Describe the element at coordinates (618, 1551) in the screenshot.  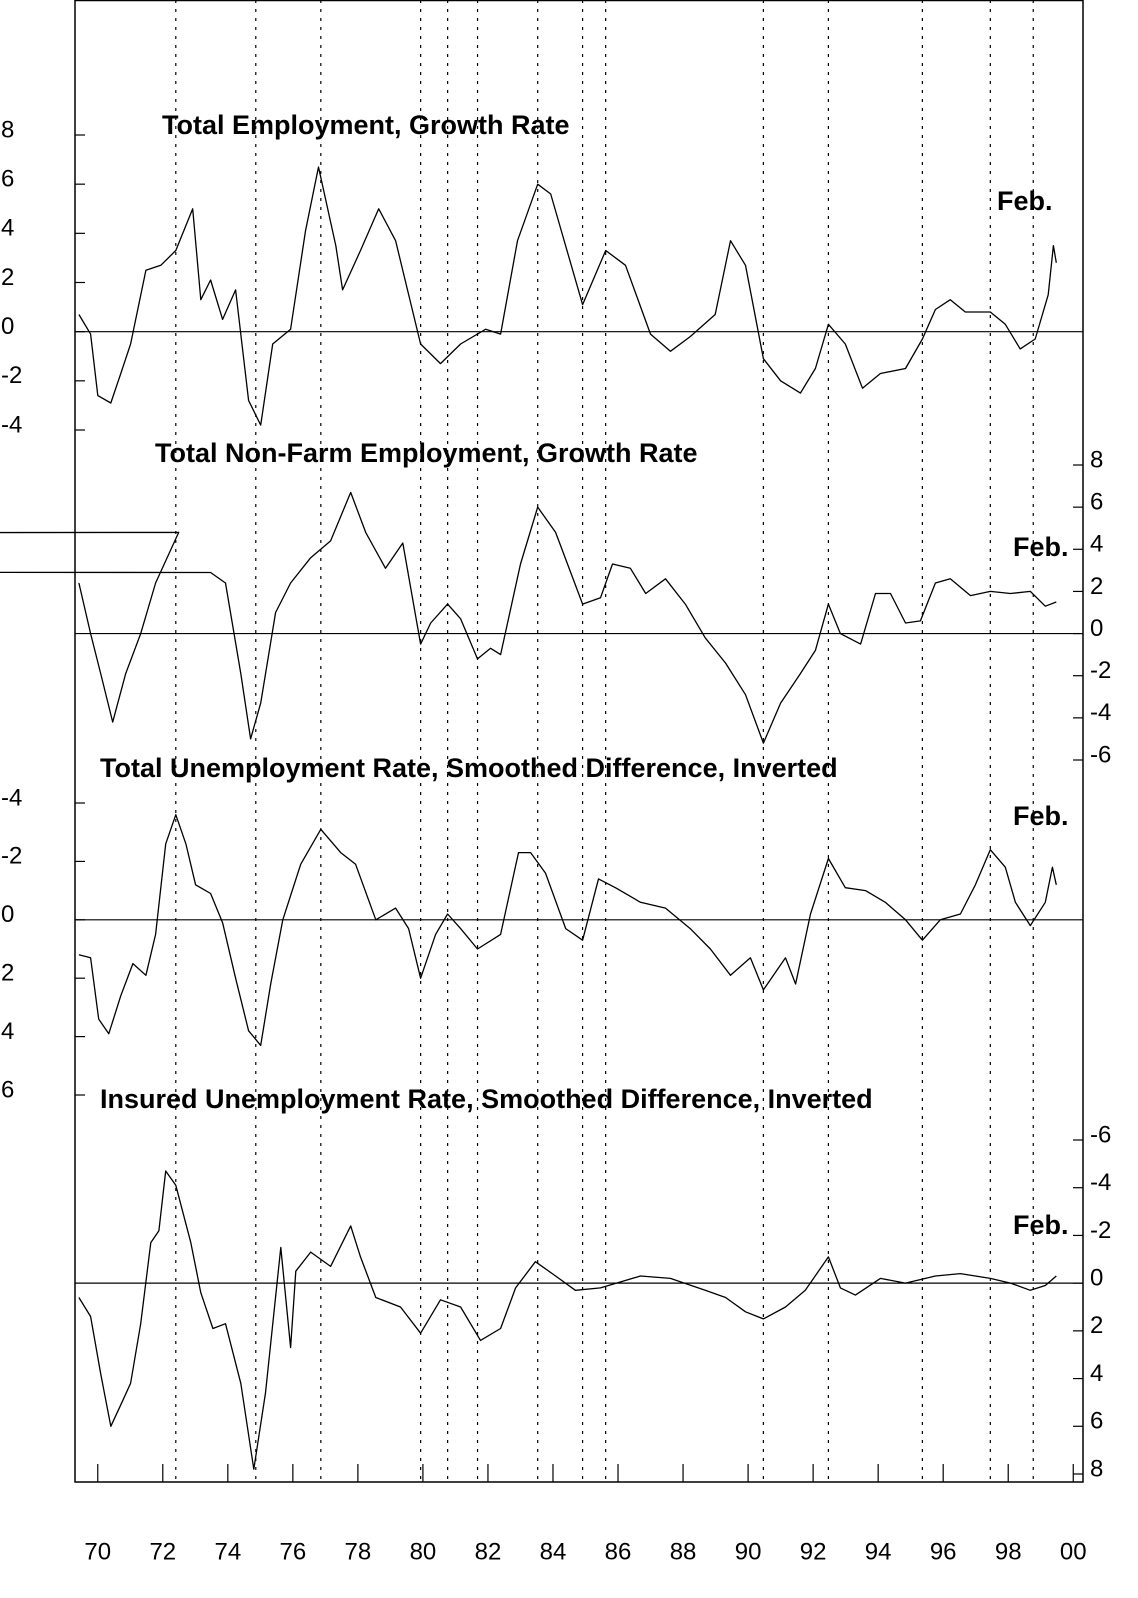
I see `x-tick-label: 86` at that location.